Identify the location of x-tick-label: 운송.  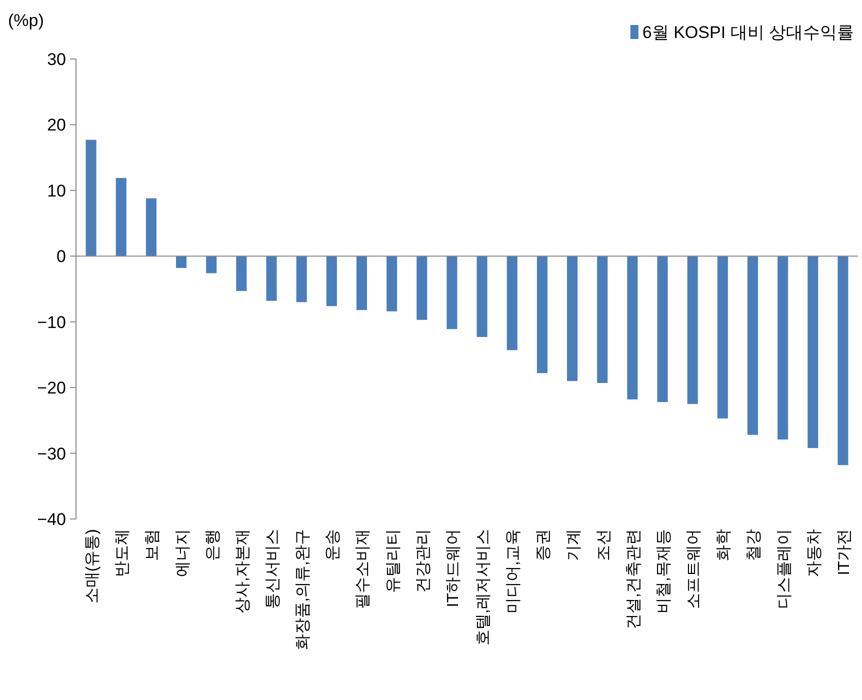
(333, 545).